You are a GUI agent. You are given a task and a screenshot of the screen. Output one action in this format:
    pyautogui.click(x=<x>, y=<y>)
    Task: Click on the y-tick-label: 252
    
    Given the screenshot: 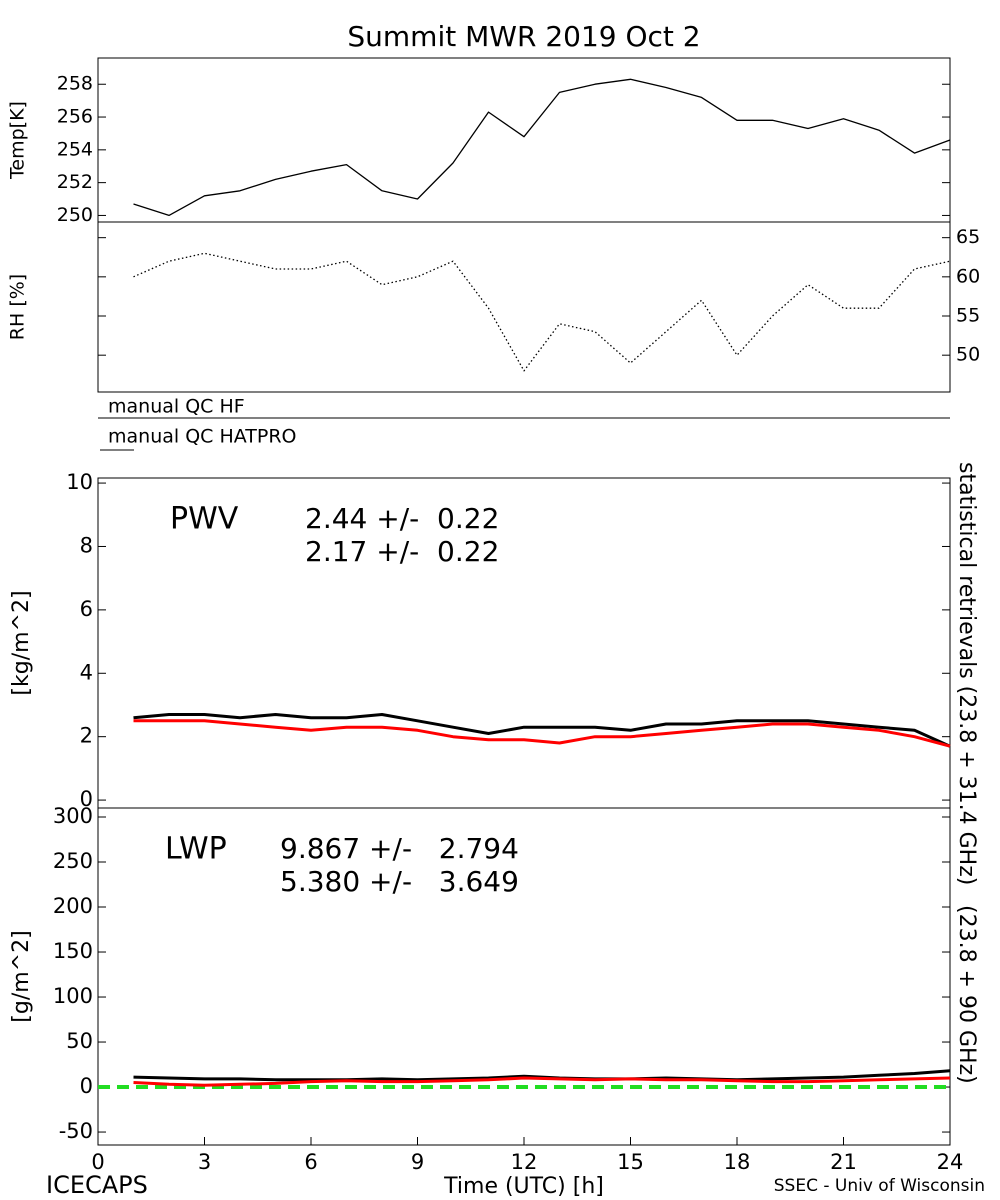 What is the action you would take?
    pyautogui.click(x=75, y=182)
    